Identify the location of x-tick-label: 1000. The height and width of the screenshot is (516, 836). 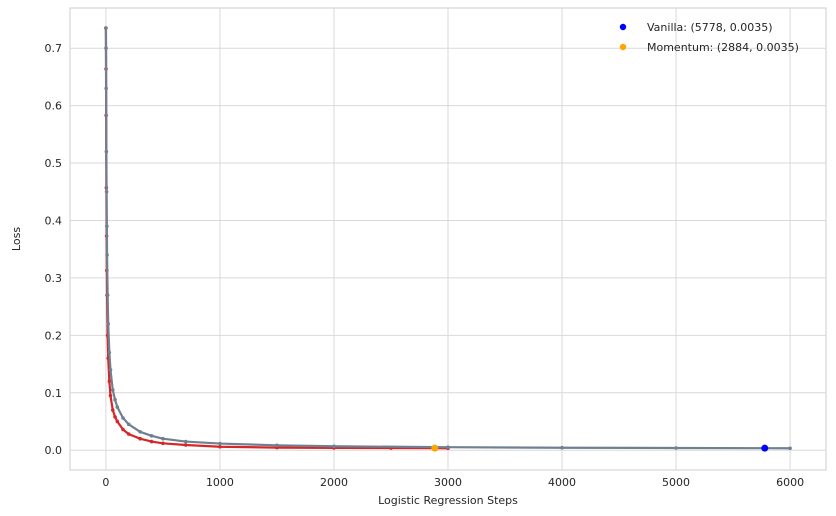
(220, 482).